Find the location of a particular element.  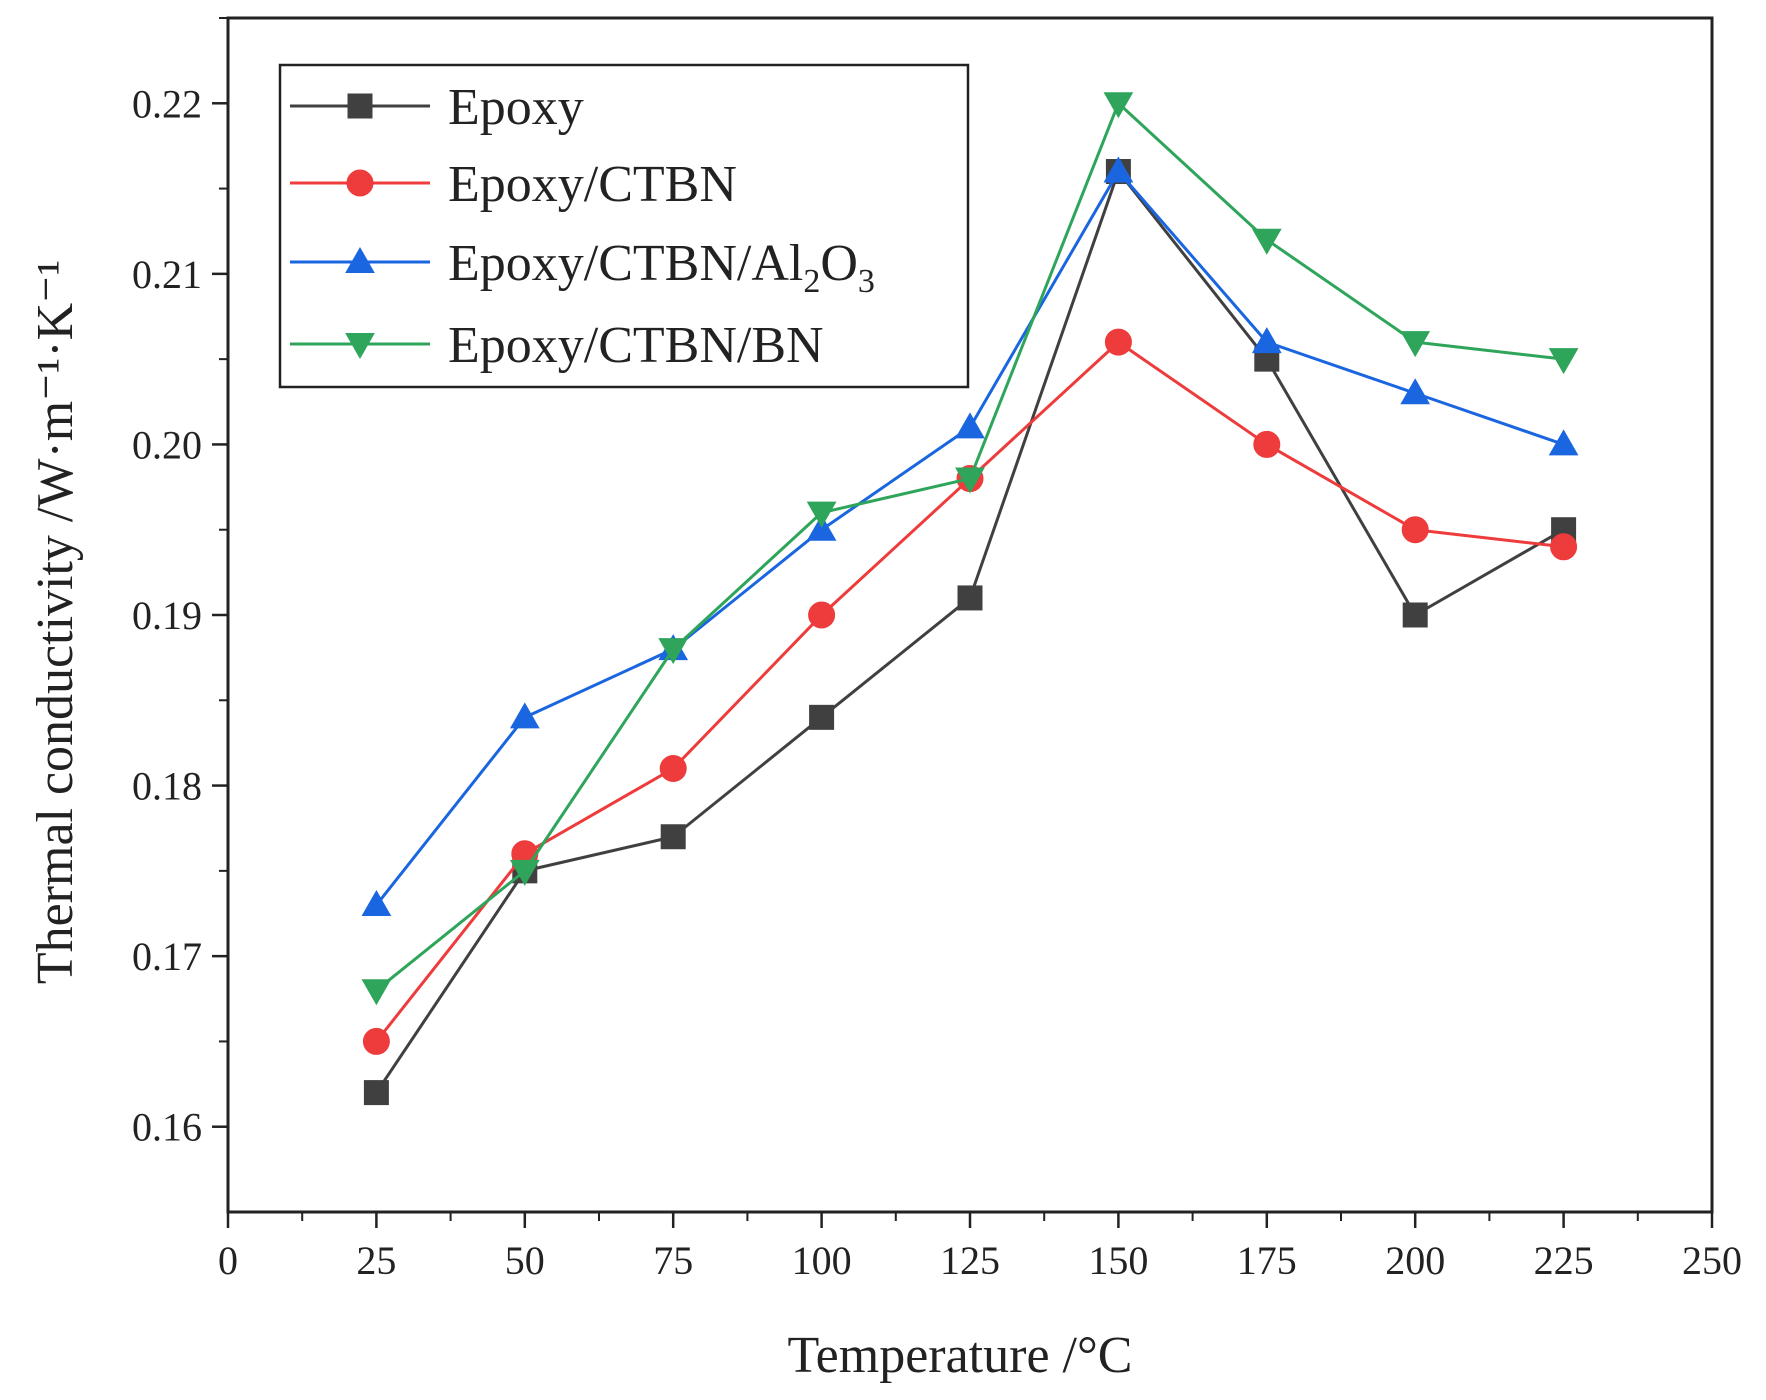

legend-label-sub: 2 is located at coordinates (811, 281).